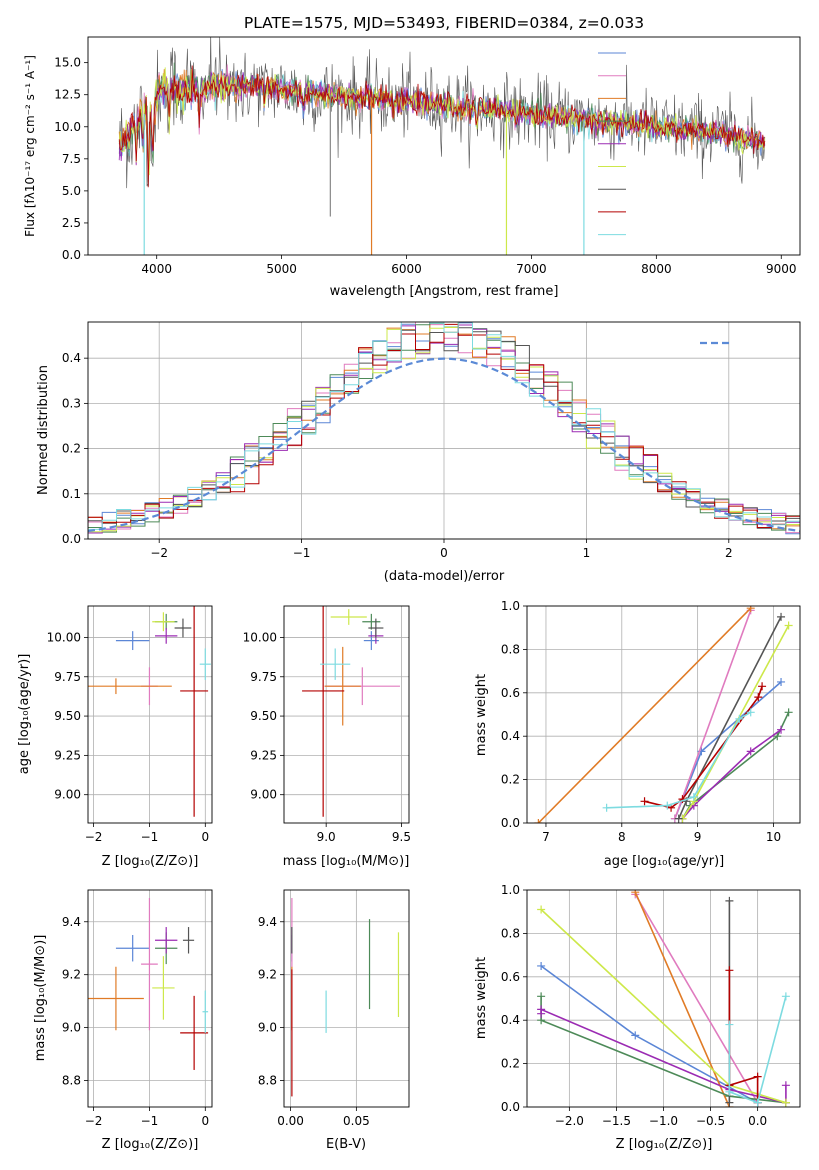  What do you see at coordinates (156, 269) in the screenshot?
I see `x-tick-label: 4000` at bounding box center [156, 269].